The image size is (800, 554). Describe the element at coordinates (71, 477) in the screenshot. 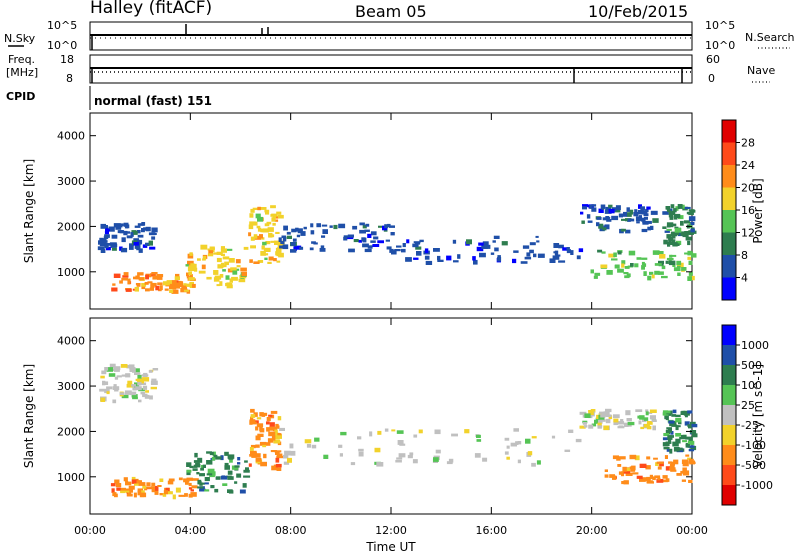

I see `y-tick-label: 1000` at that location.